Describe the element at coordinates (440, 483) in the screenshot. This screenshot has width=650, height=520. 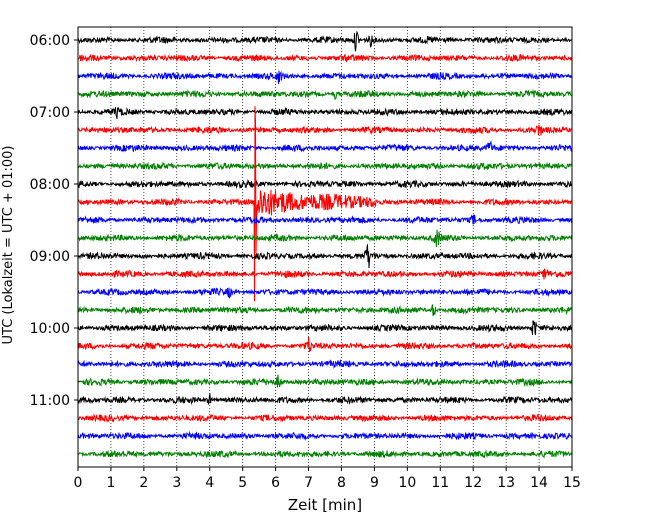
I see `x-tick-label: 11` at that location.